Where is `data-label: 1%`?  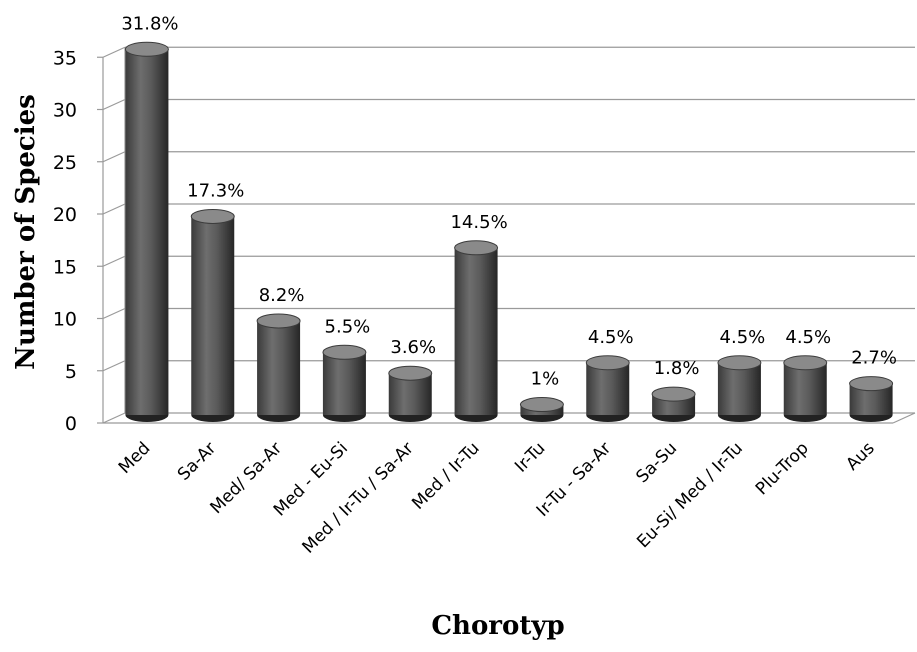 data-label: 1% is located at coordinates (545, 379).